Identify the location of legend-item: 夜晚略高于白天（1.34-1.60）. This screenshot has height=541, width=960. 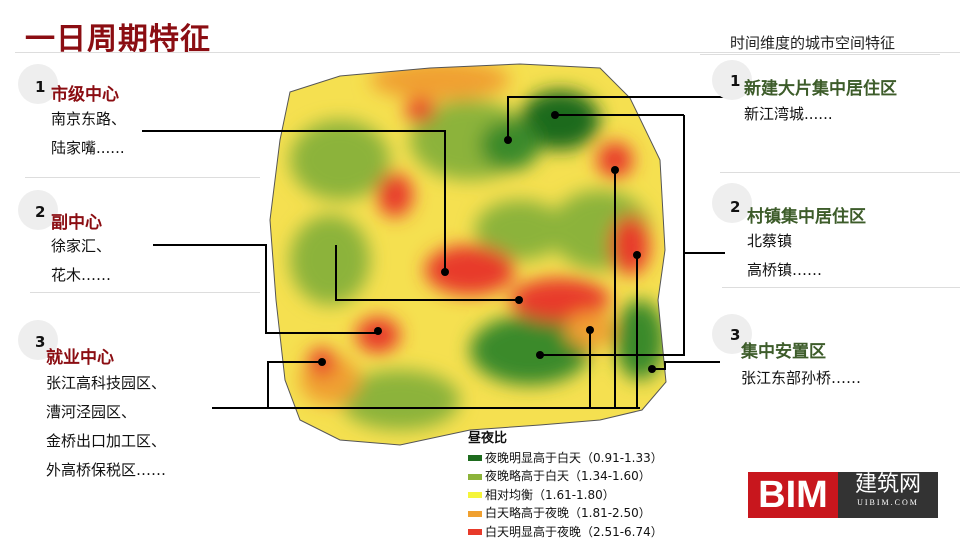
(565, 476).